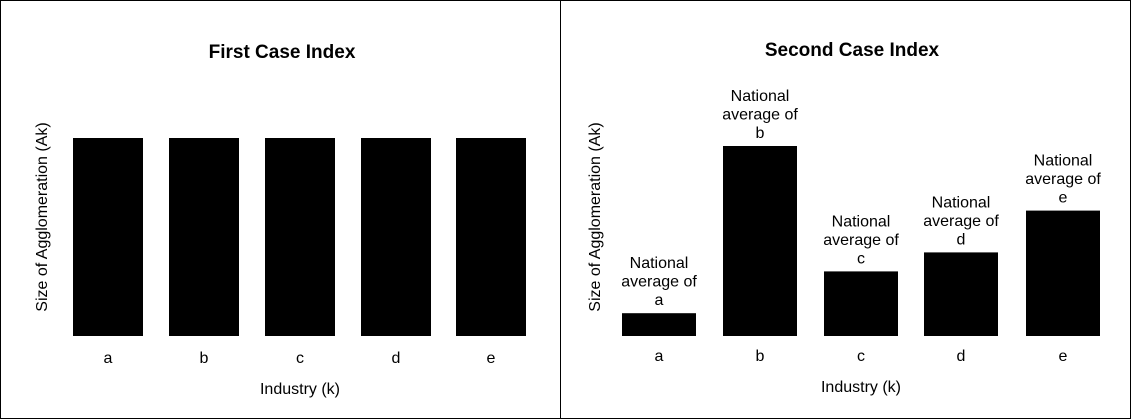  Describe the element at coordinates (852, 50) in the screenshot. I see `chart-title: Second Case Index` at that location.